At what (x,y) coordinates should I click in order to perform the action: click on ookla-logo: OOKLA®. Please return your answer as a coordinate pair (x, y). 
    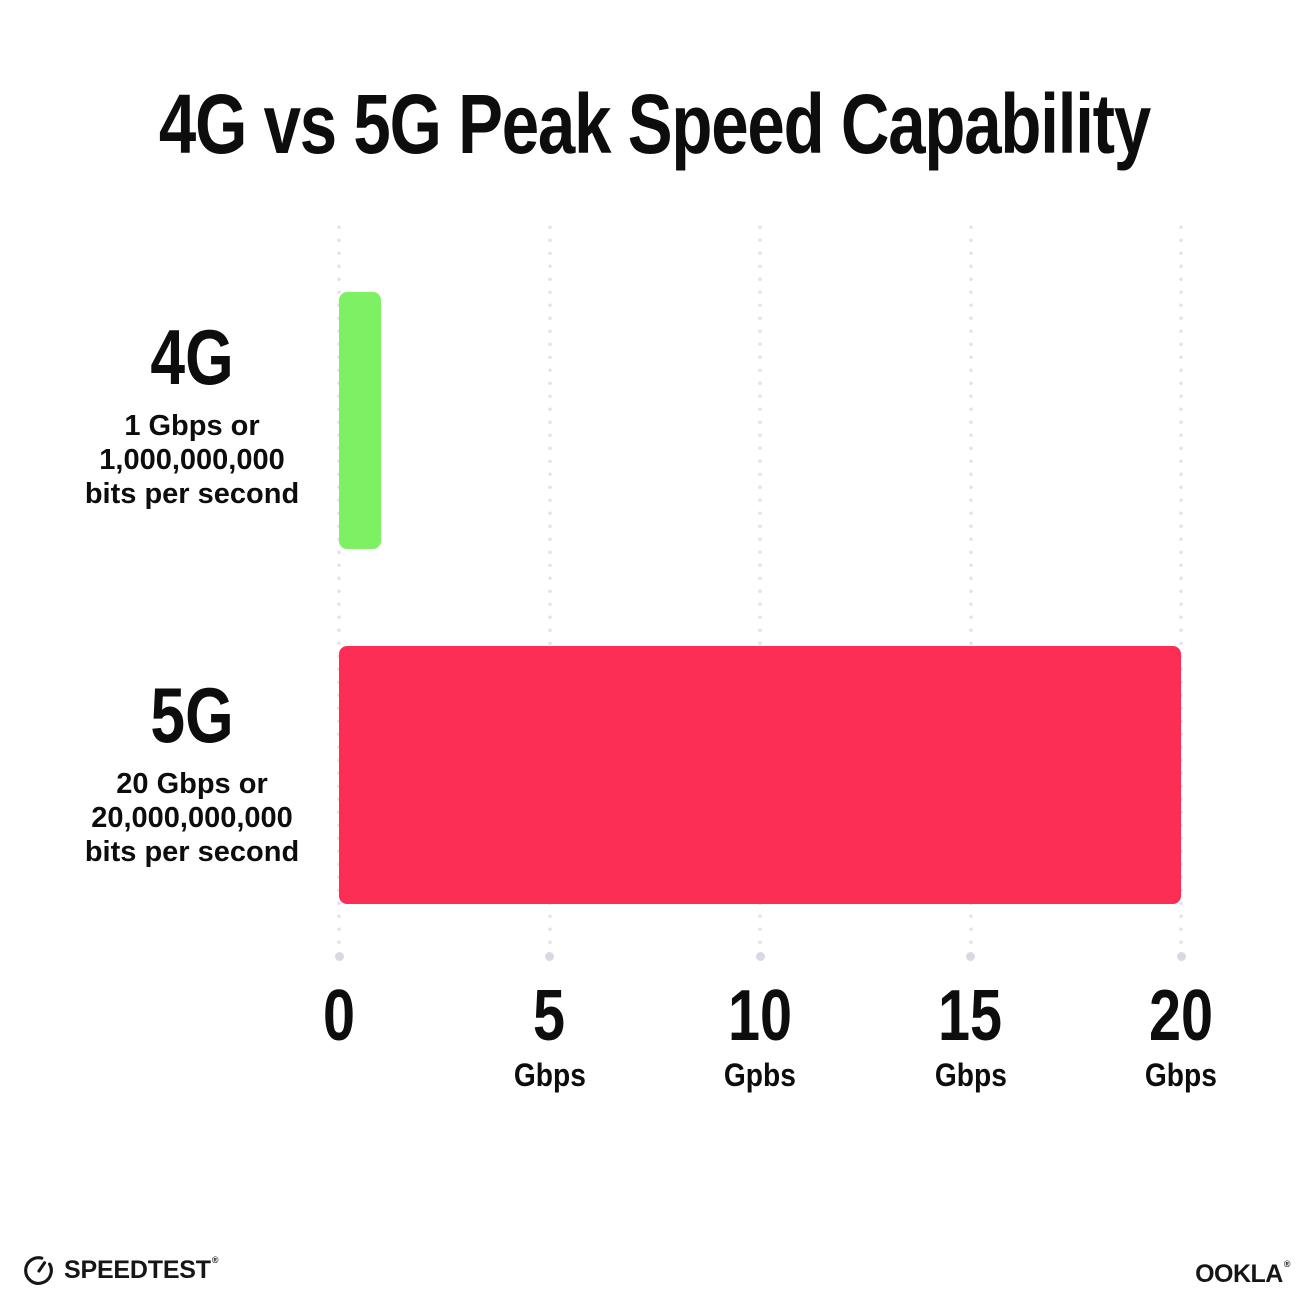
    Looking at the image, I should click on (1243, 1274).